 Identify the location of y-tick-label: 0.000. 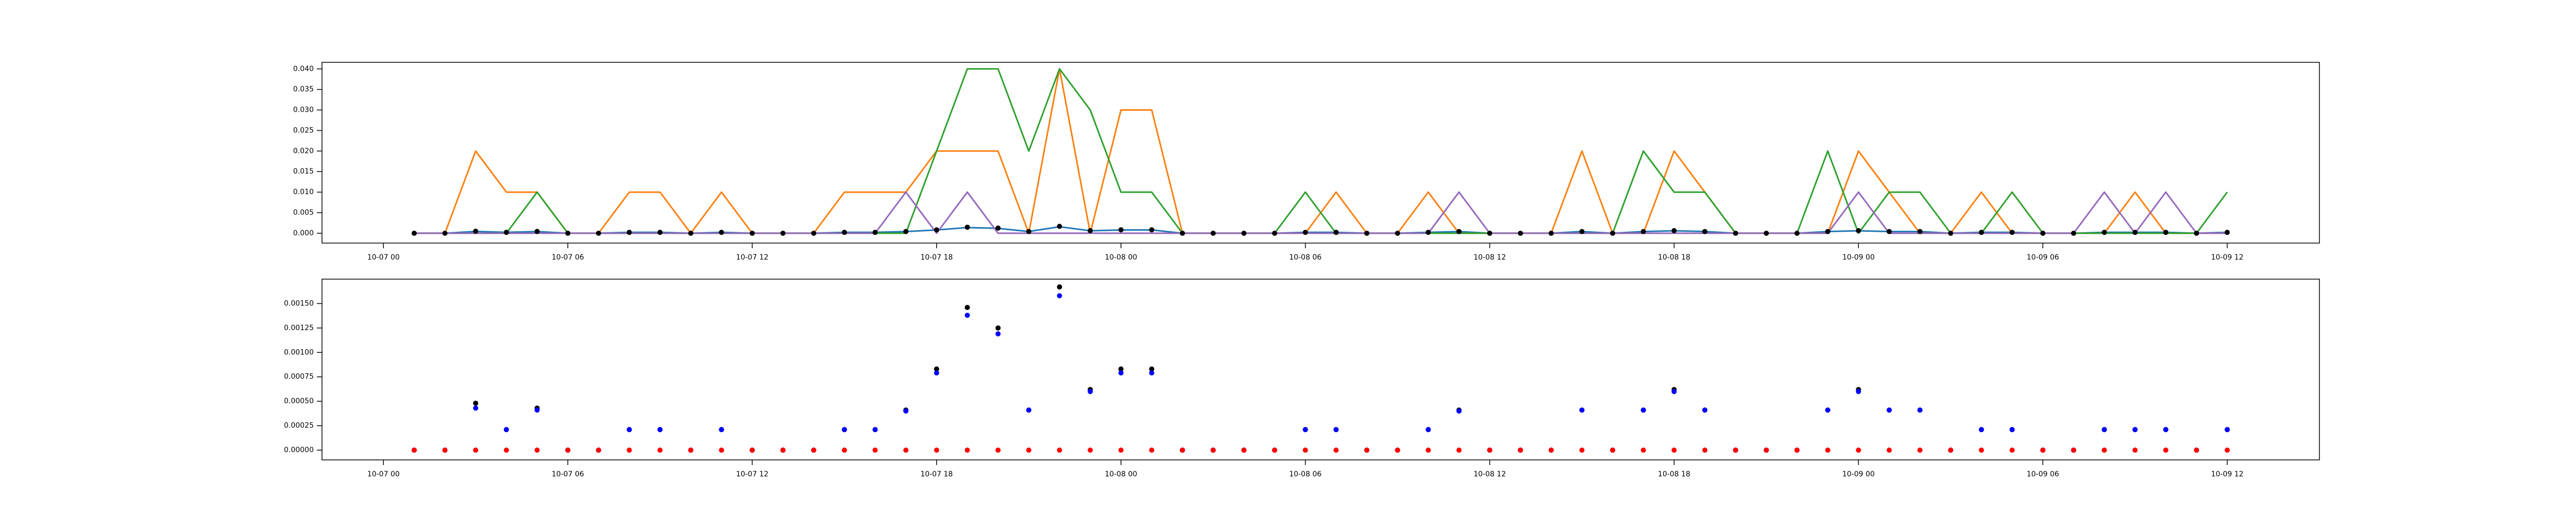
(303, 233).